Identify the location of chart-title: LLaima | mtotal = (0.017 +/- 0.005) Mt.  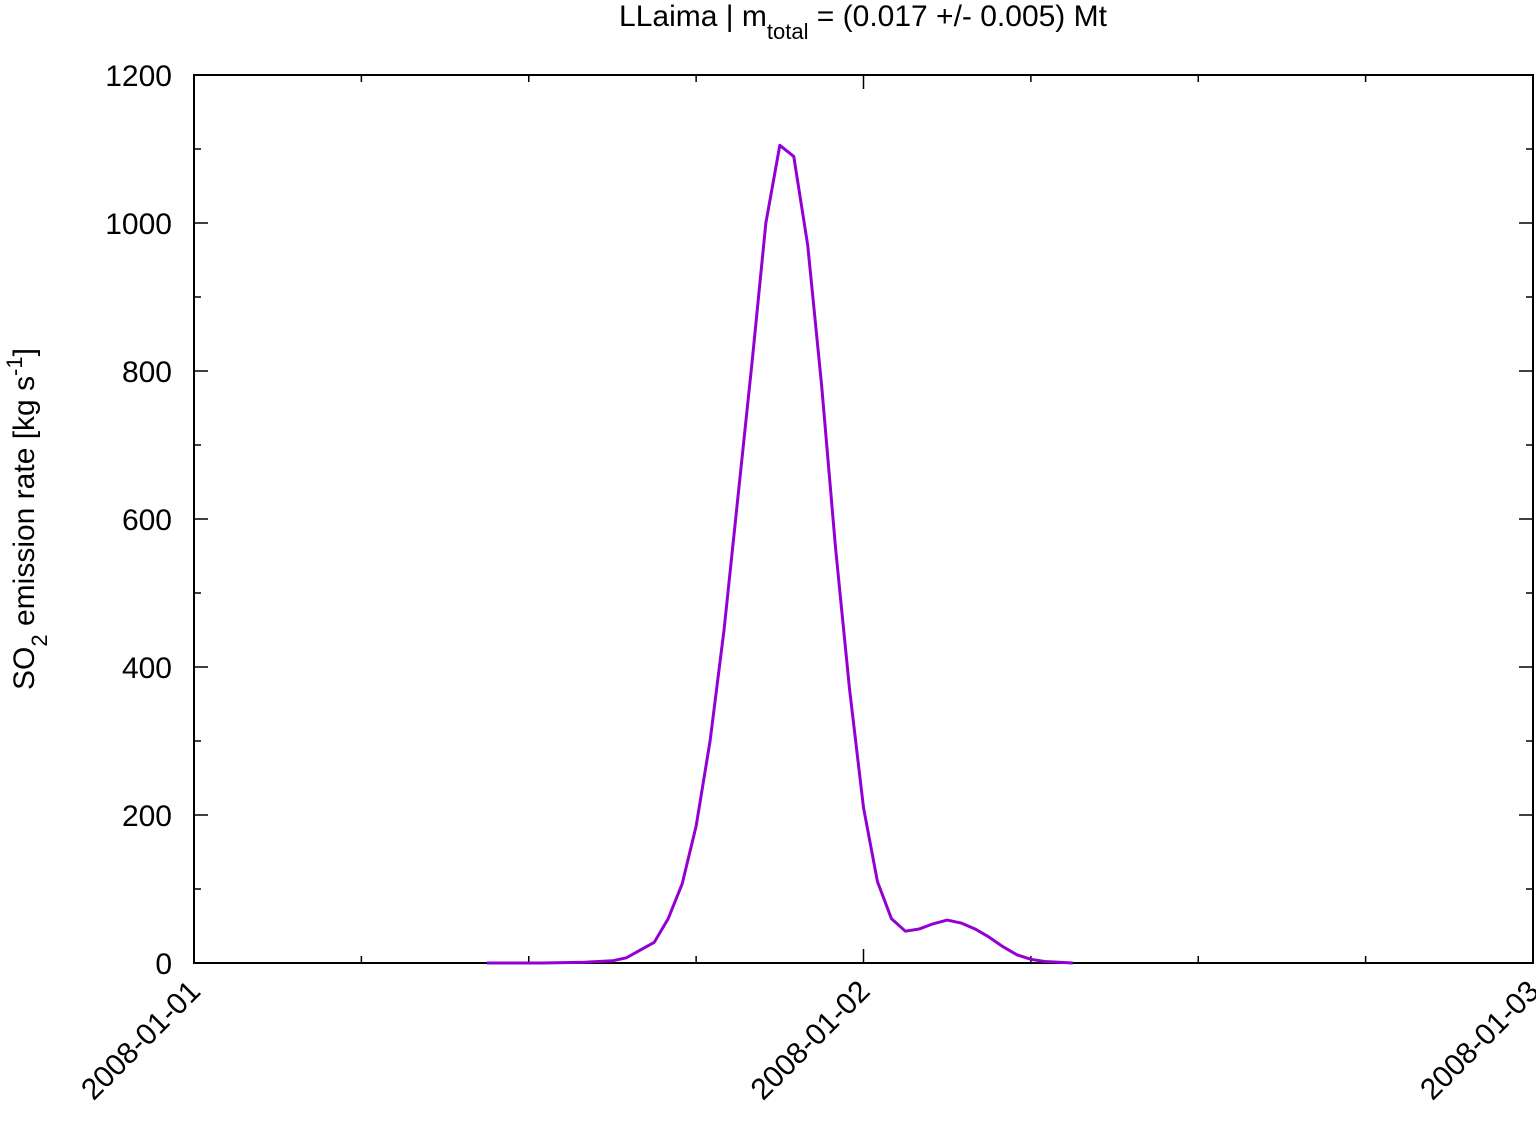
(863, 22).